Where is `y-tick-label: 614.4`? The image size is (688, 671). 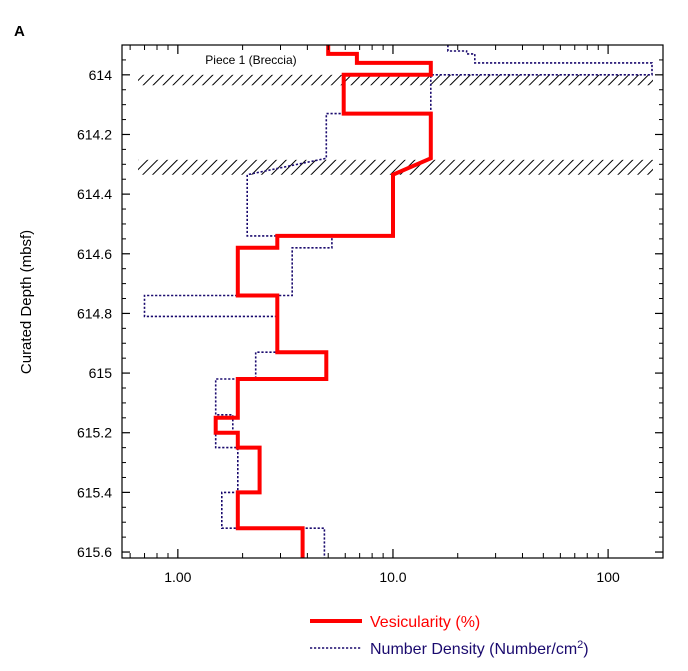 y-tick-label: 614.4 is located at coordinates (94, 194).